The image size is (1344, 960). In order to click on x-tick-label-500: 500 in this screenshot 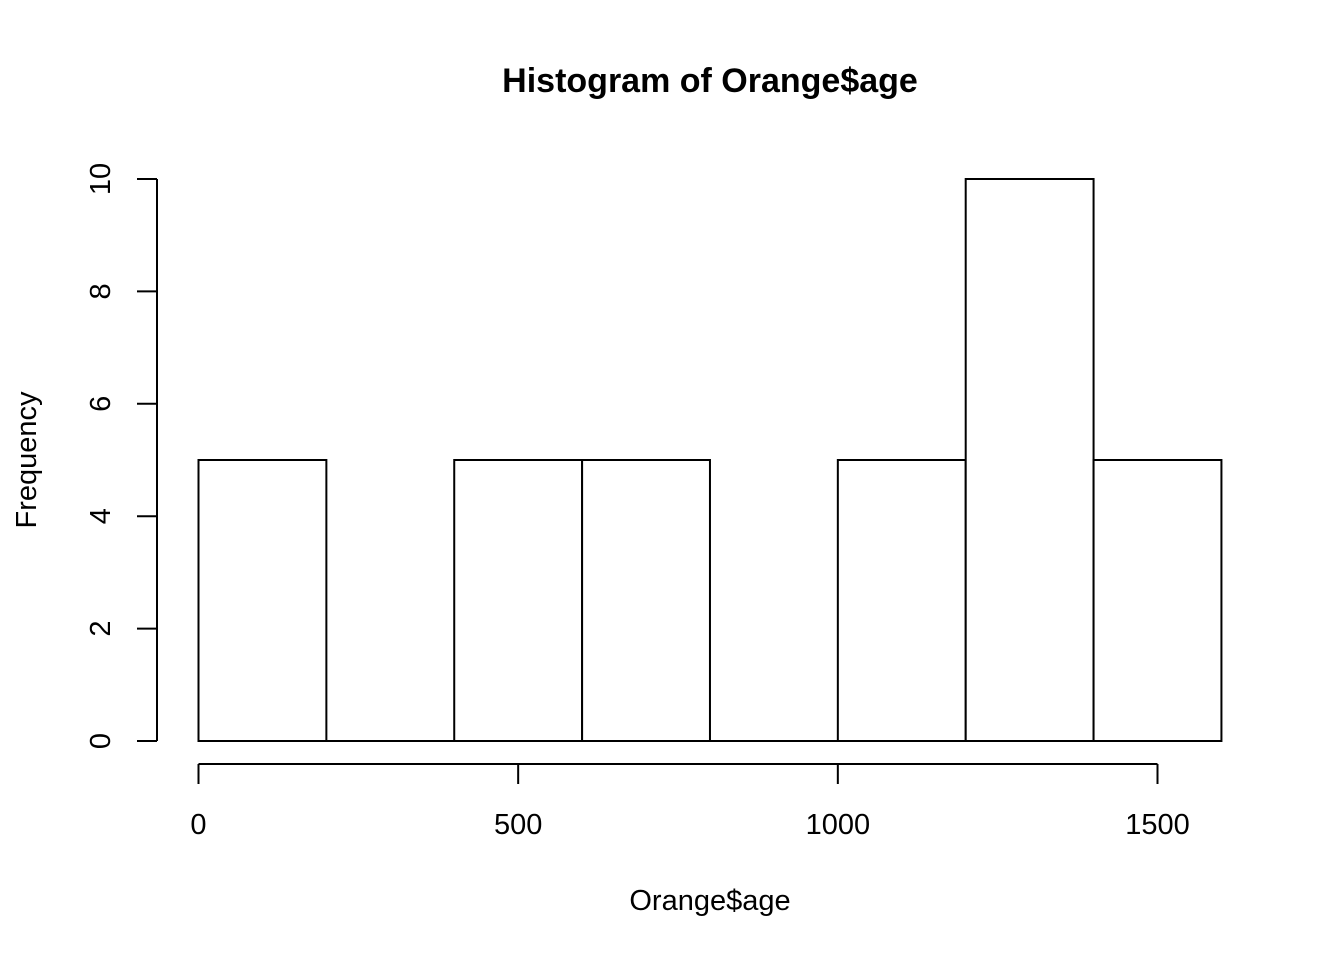, I will do `click(518, 825)`.